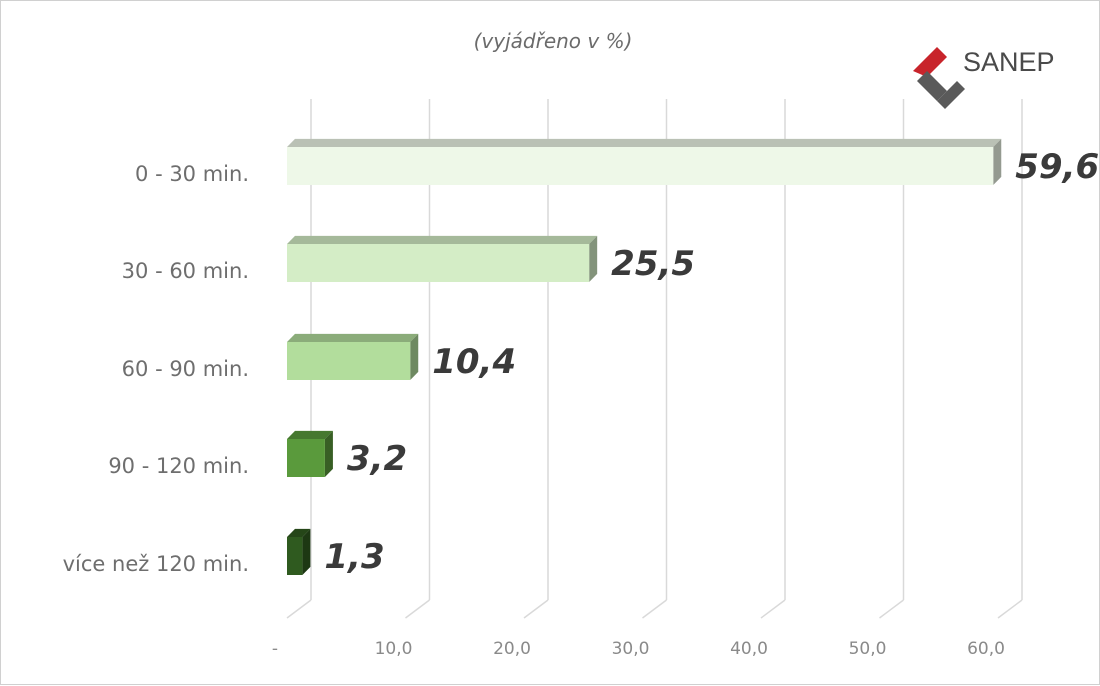 The image size is (1100, 686). What do you see at coordinates (553, 41) in the screenshot?
I see `chart-subtitle: (vyjádřeno v %)` at bounding box center [553, 41].